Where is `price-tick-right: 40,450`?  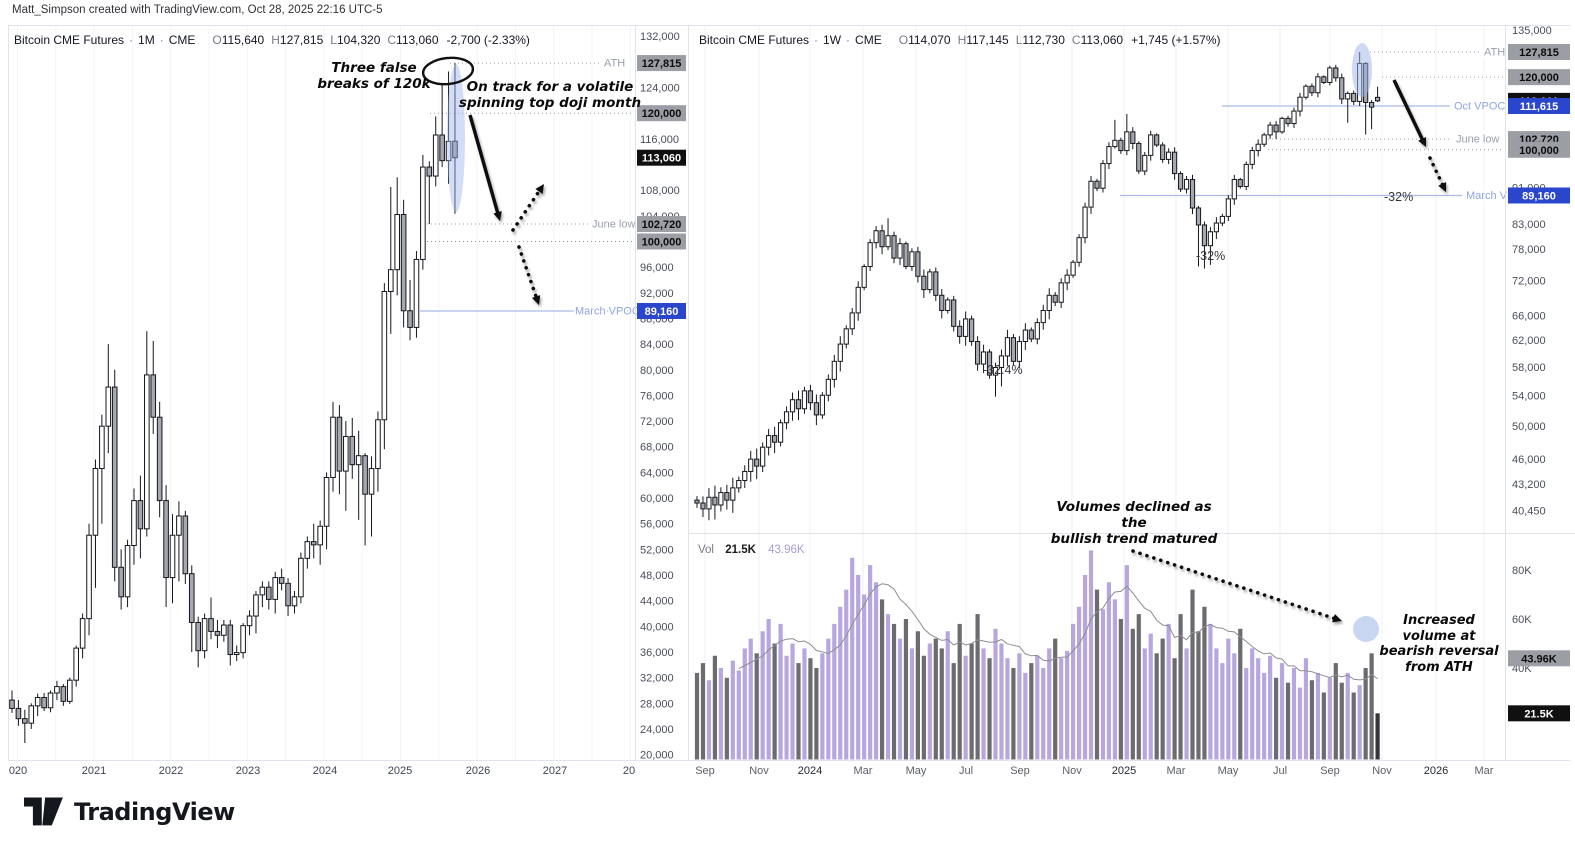 price-tick-right: 40,450 is located at coordinates (1529, 511).